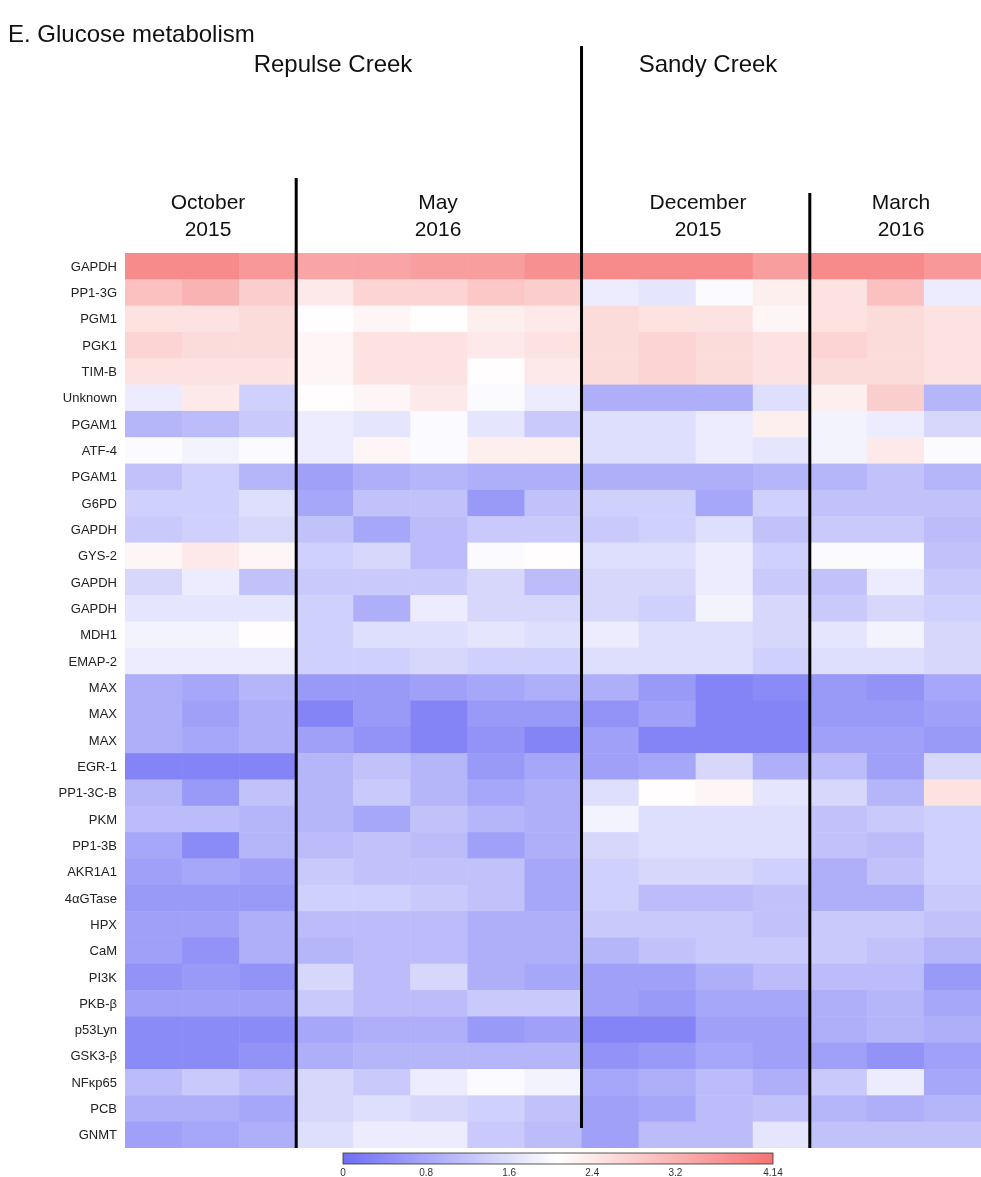 The width and height of the screenshot is (981, 1177). Describe the element at coordinates (103, 1109) in the screenshot. I see `y-tick-label: PCB` at that location.